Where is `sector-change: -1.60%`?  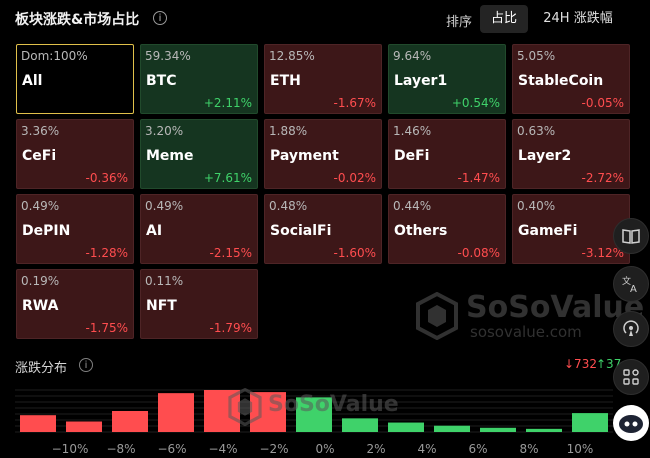 sector-change: -1.60% is located at coordinates (354, 253).